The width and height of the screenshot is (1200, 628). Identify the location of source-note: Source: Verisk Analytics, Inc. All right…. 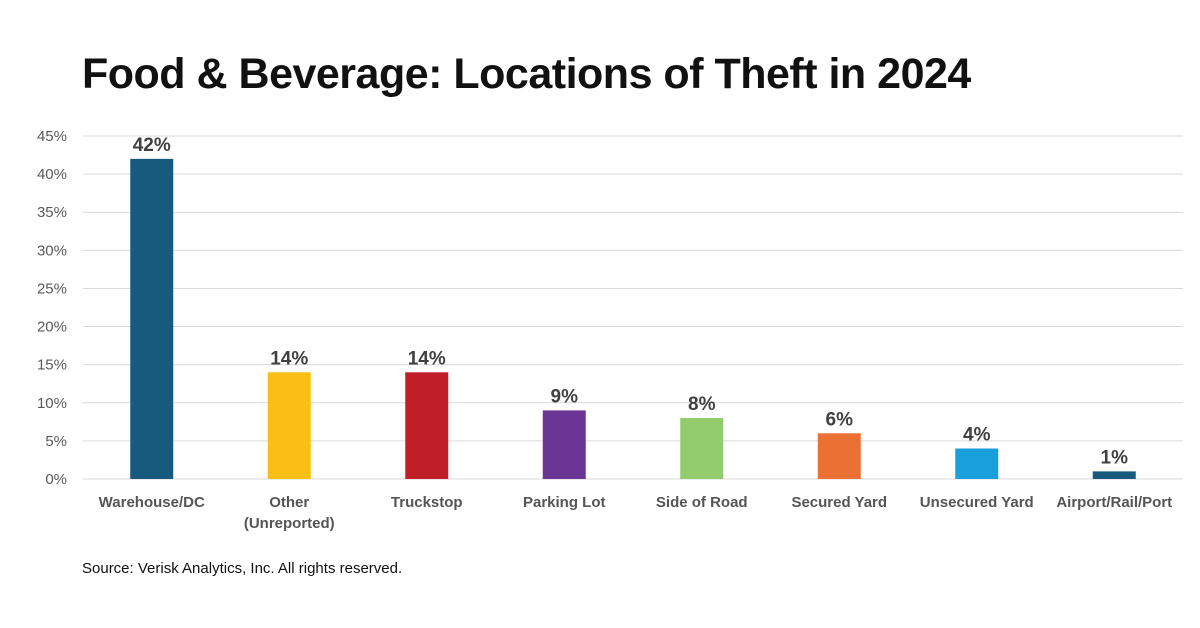
(242, 568).